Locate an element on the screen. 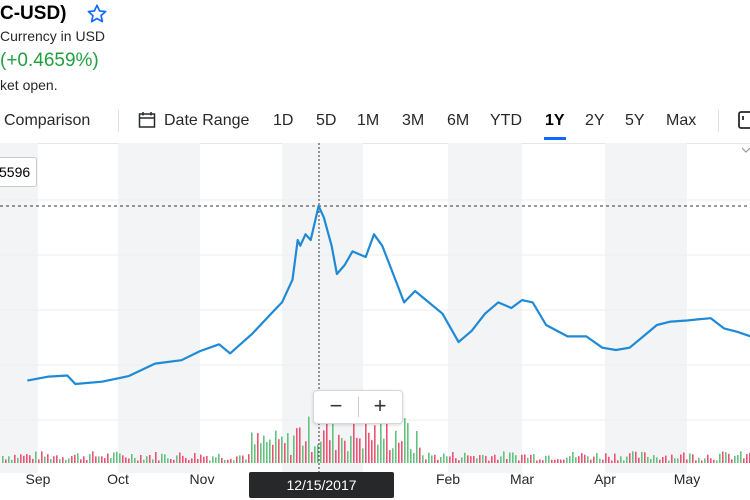 The height and width of the screenshot is (500, 750). zoom-out-button: − is located at coordinates (336, 405).